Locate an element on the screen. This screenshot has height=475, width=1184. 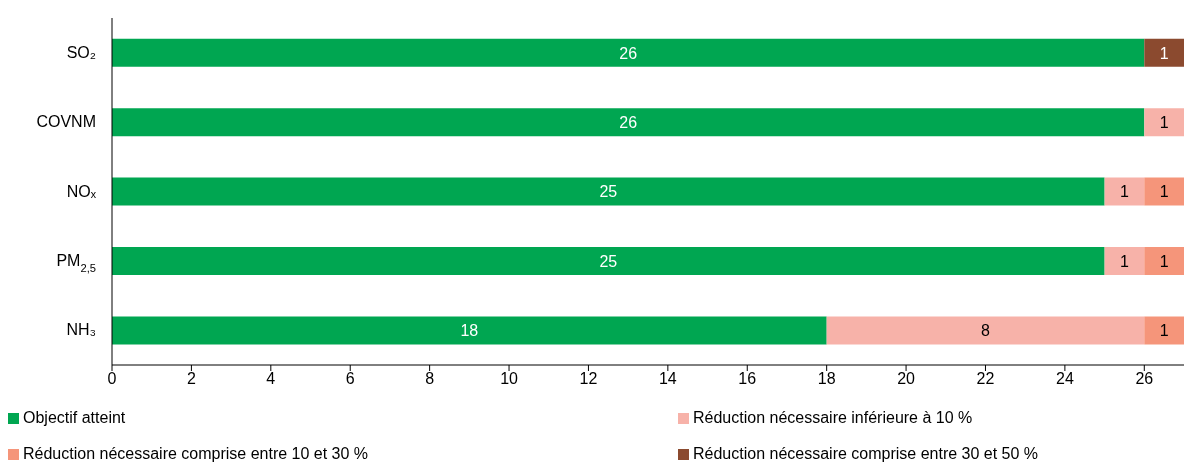
data-label: 8 is located at coordinates (986, 331).